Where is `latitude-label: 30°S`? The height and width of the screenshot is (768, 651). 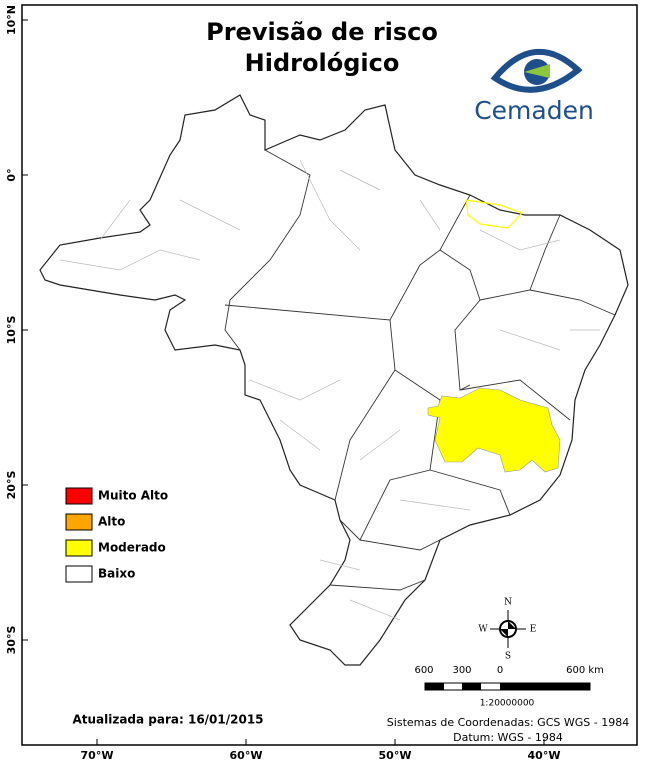
latitude-label: 30°S is located at coordinates (11, 640).